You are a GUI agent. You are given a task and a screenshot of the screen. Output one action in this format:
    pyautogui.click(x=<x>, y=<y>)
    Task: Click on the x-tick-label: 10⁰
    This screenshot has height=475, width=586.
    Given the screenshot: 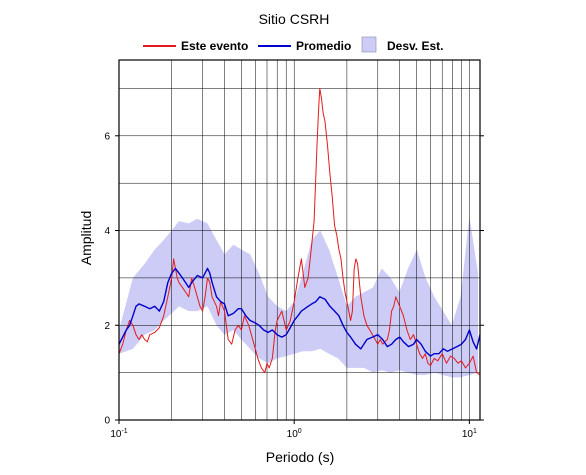 What is the action you would take?
    pyautogui.click(x=294, y=434)
    